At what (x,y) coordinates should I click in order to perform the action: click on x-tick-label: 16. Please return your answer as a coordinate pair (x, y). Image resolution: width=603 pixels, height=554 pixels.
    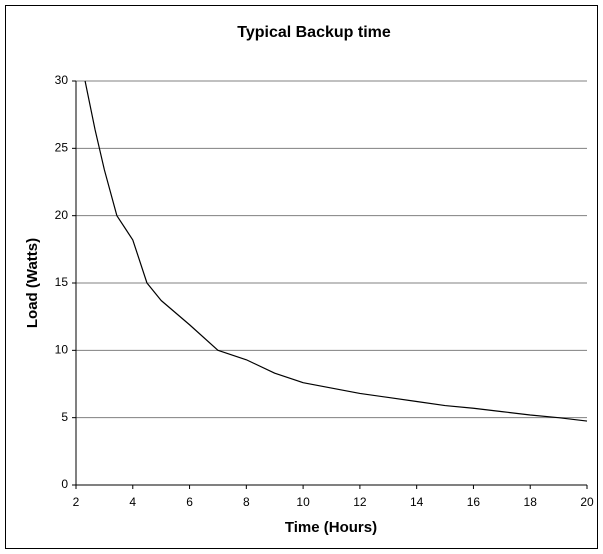
    Looking at the image, I should click on (474, 502).